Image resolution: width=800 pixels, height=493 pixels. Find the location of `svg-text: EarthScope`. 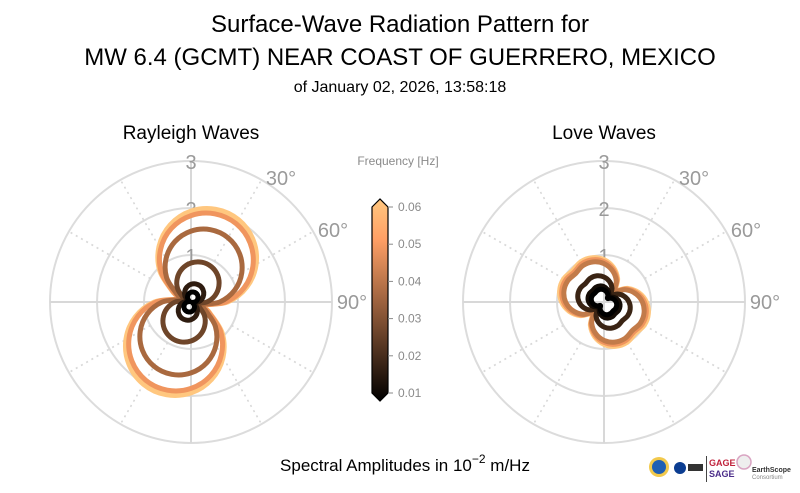

svg-text: EarthScope is located at coordinates (771, 470).